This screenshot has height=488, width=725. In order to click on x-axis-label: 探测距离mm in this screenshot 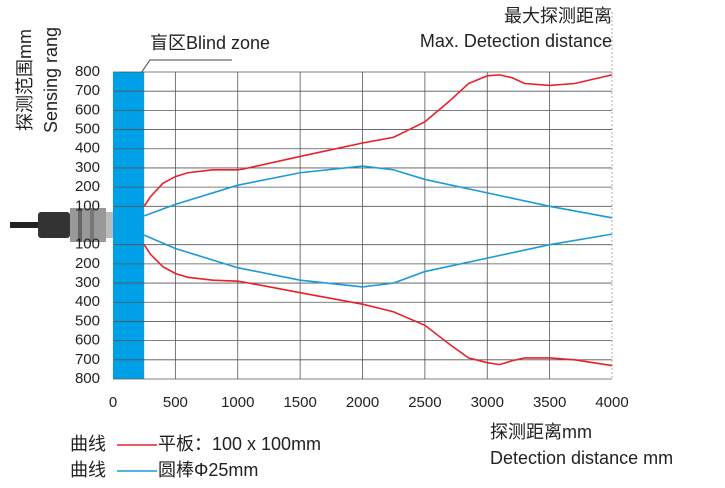, I will do `click(541, 432)`.